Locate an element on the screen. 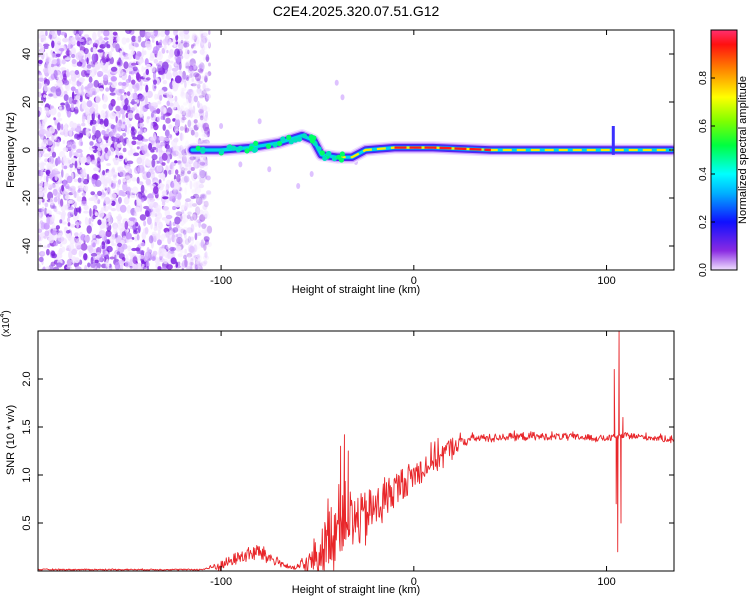 The height and width of the screenshot is (605, 750). colorbar-tick-label: 0.4 is located at coordinates (703, 174).